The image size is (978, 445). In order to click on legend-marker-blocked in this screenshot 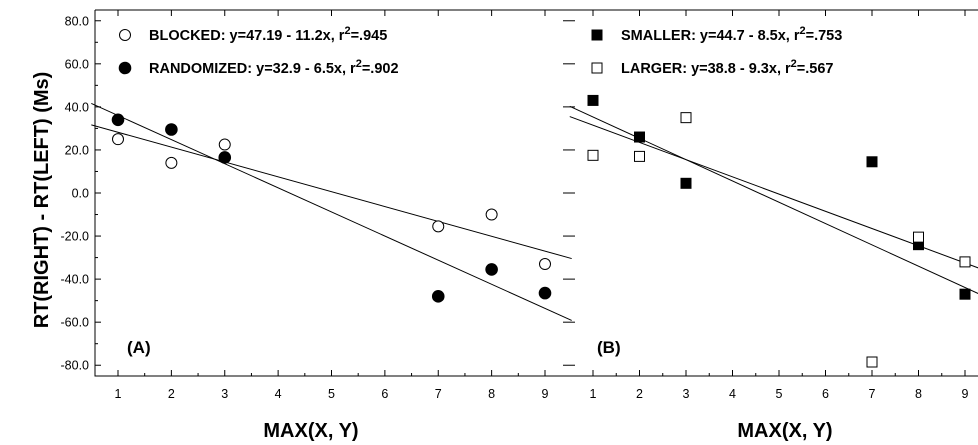, I will do `click(125, 35)`.